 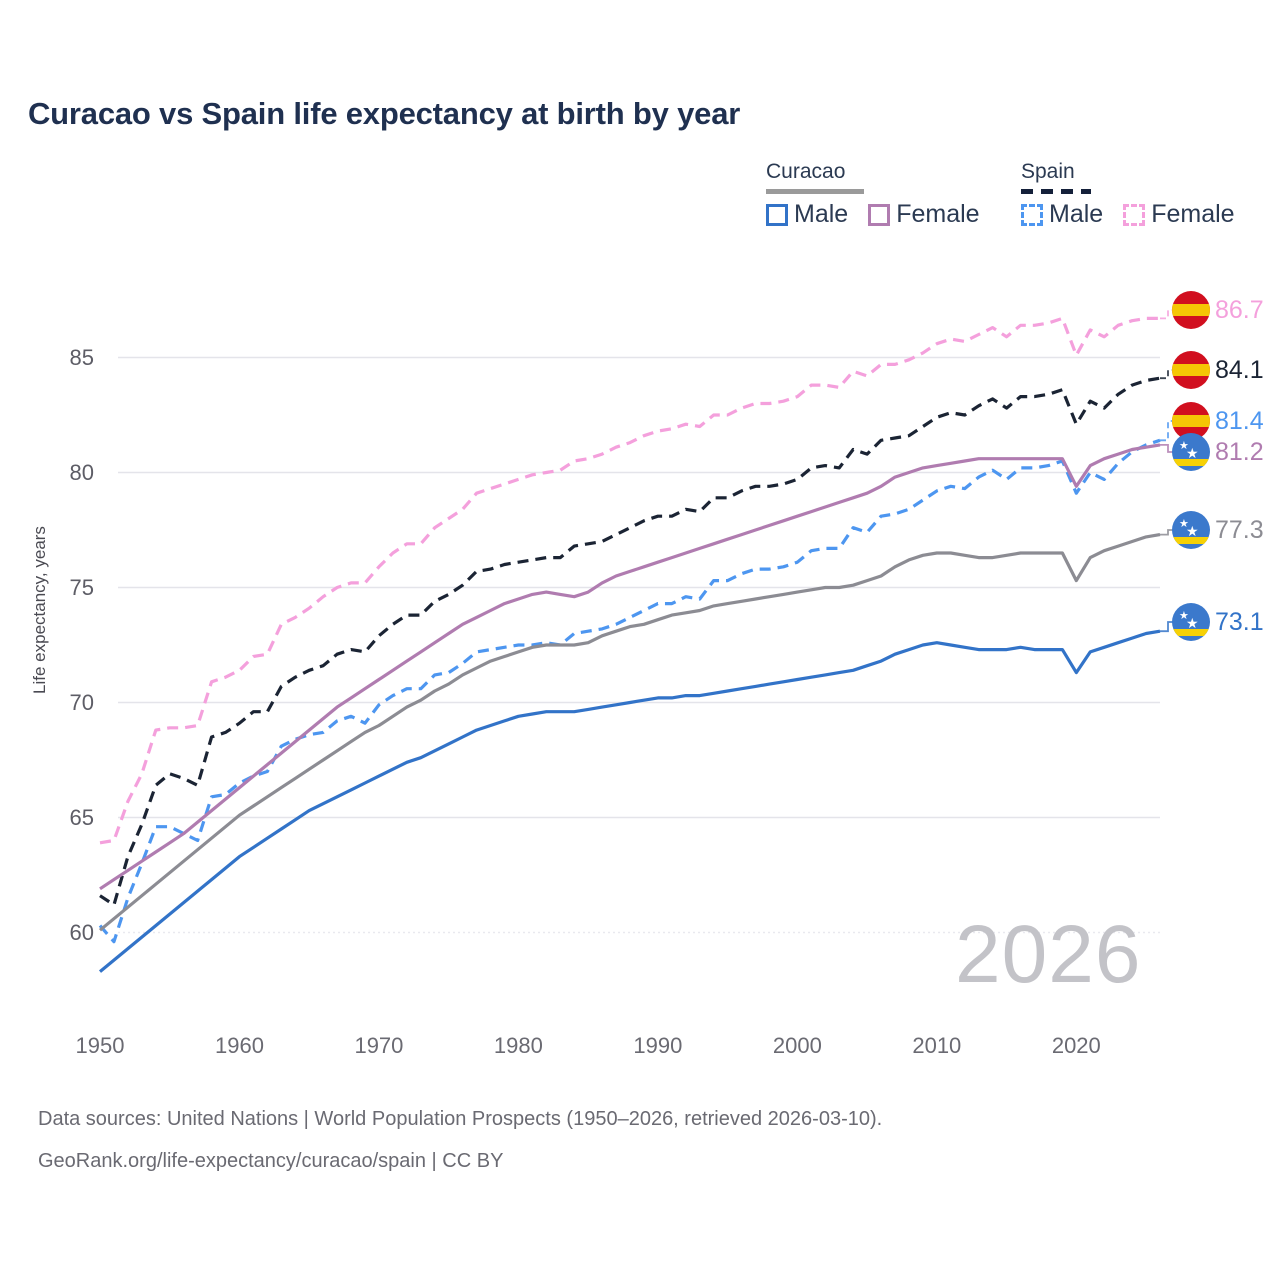 What do you see at coordinates (937, 1045) in the screenshot?
I see `x-axis-tick: 2010` at bounding box center [937, 1045].